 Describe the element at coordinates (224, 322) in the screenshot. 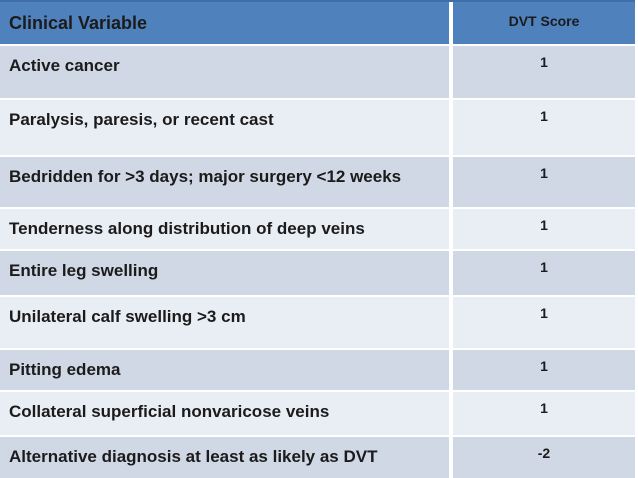

I see `clinical-variable-cell: Unilateral calf swelling >3 cm` at that location.